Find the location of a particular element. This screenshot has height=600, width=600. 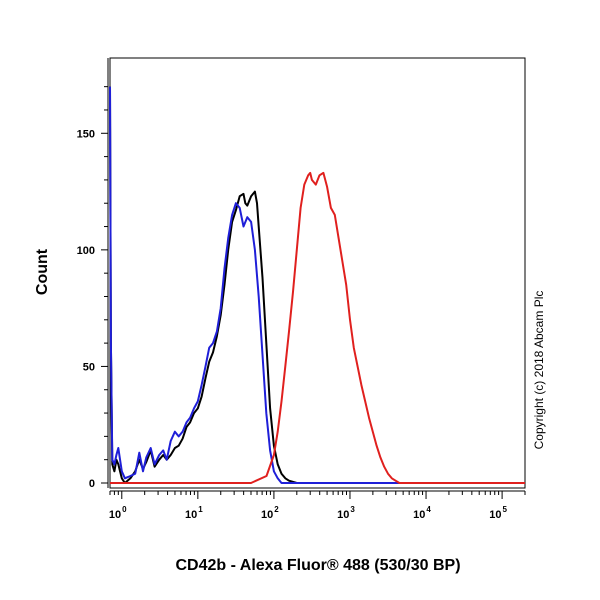

y-tick-label: 100 is located at coordinates (86, 251).